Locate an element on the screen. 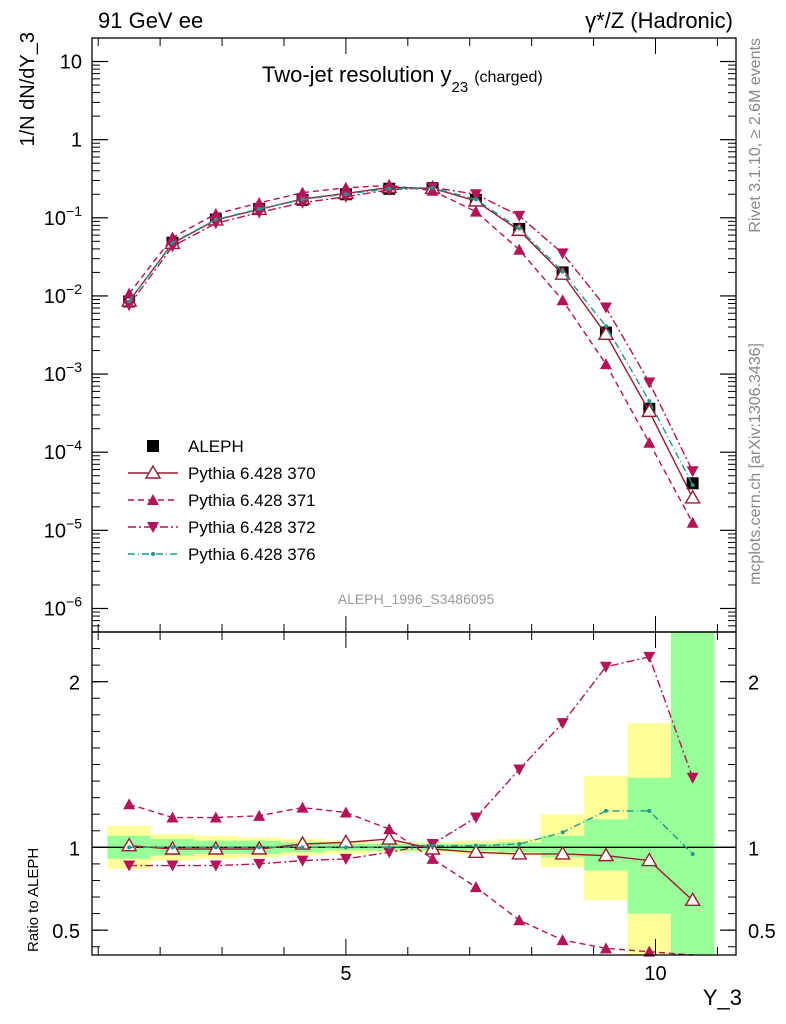 Image resolution: width=786 pixels, height=1024 pixels. main-ytick-label-4: 10⁻² is located at coordinates (63, 294).